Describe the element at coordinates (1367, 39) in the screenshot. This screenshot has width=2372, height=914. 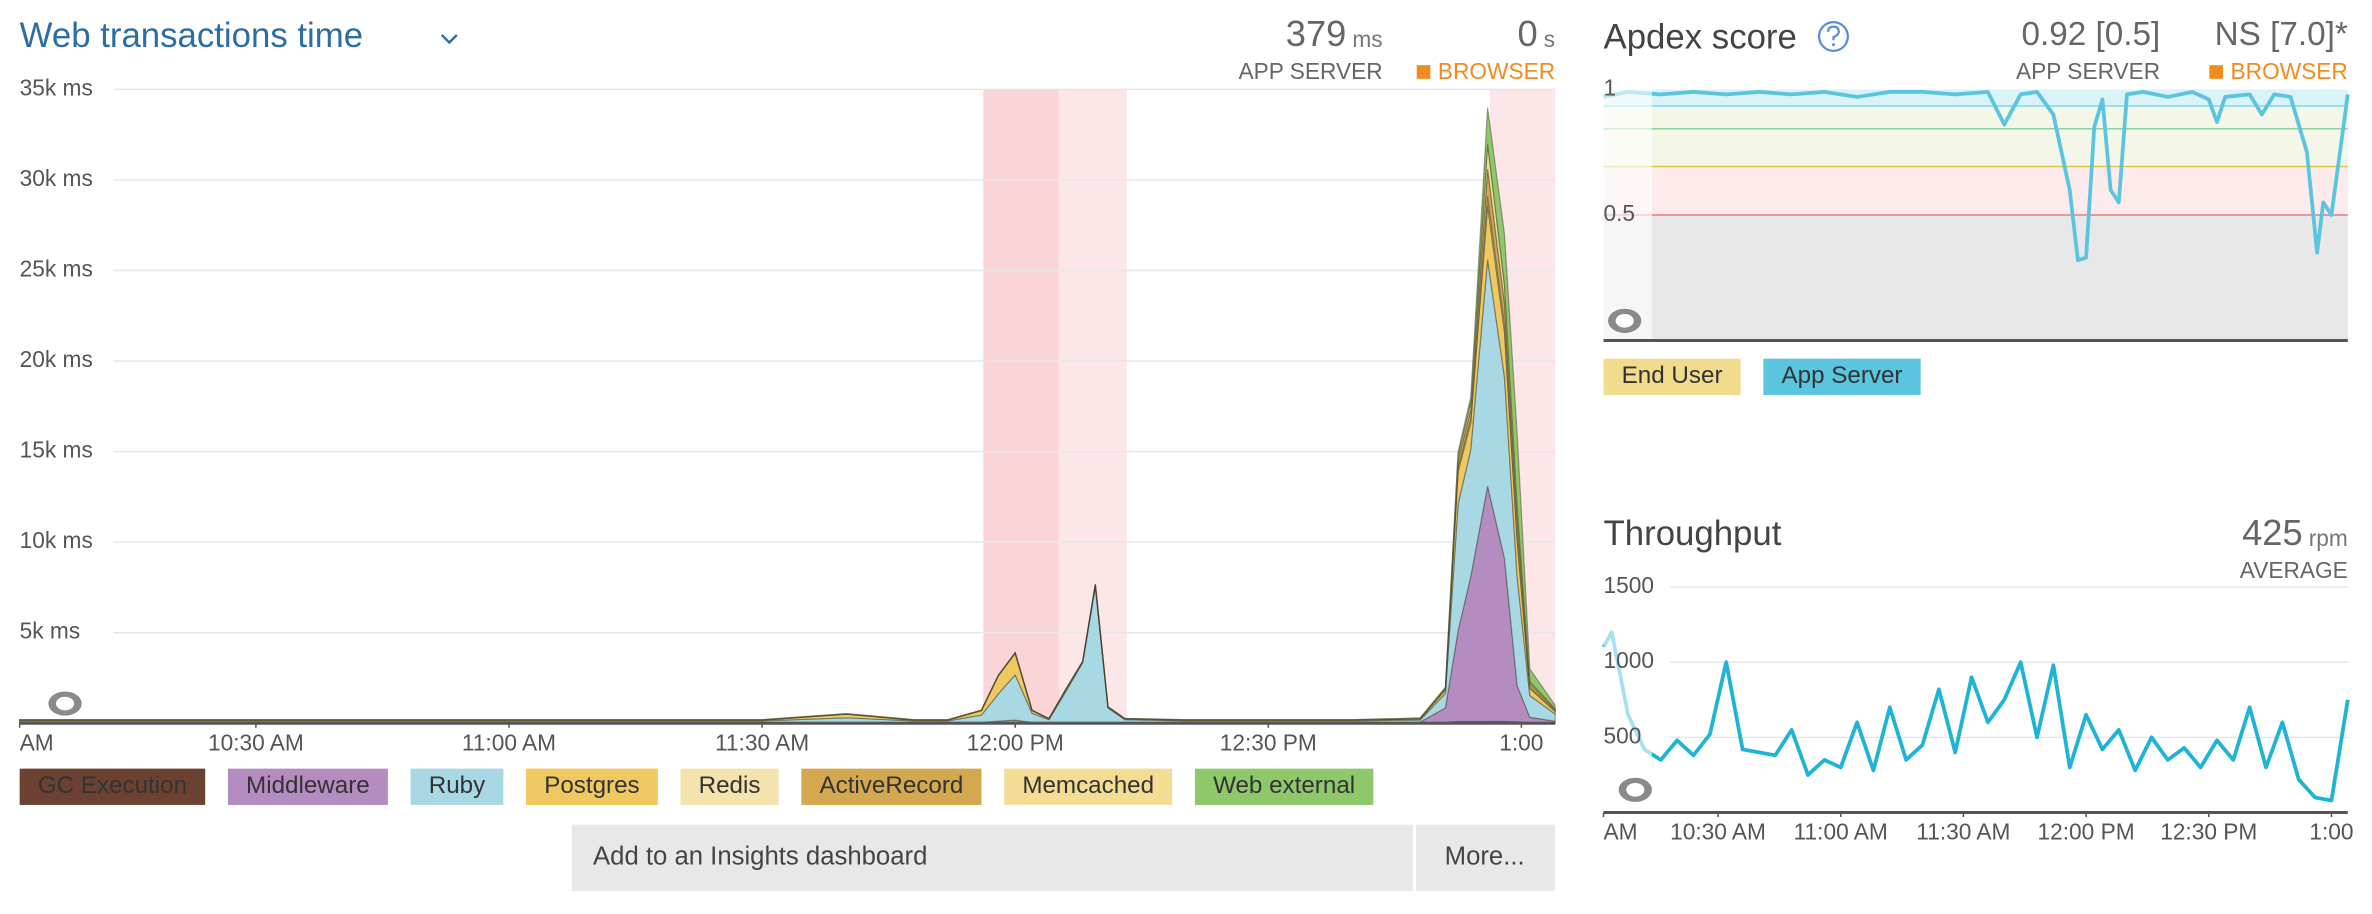
I see `stat-unit: ms` at that location.